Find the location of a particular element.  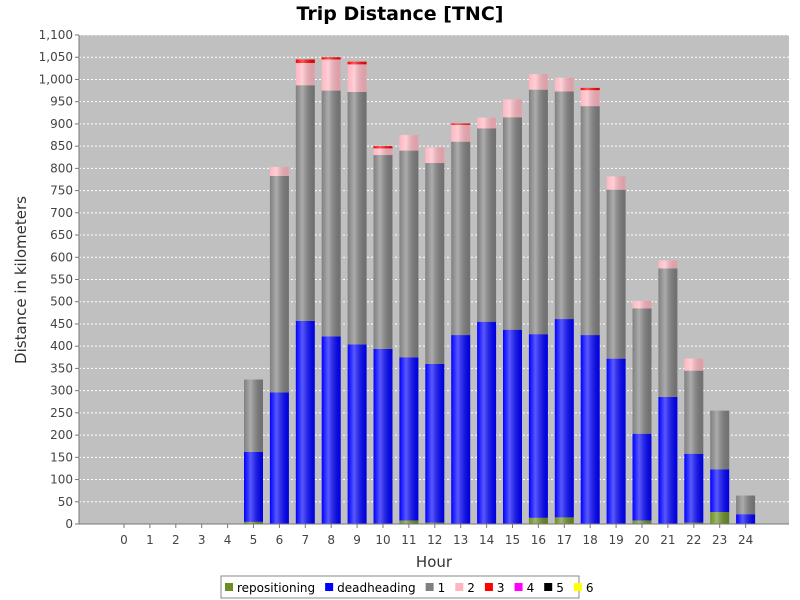

y-tick-label: 900 is located at coordinates (61, 124).